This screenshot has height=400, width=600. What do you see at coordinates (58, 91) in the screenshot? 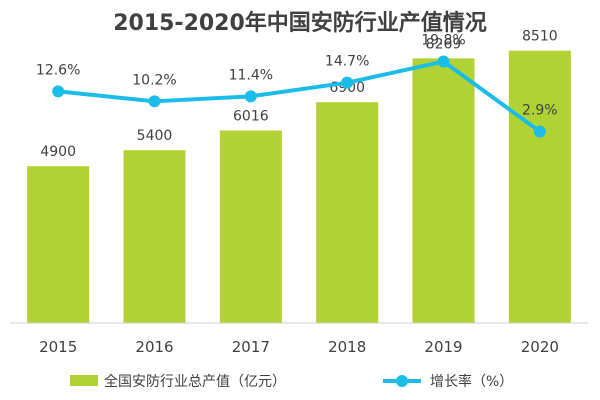
I see `rate-point-2015` at bounding box center [58, 91].